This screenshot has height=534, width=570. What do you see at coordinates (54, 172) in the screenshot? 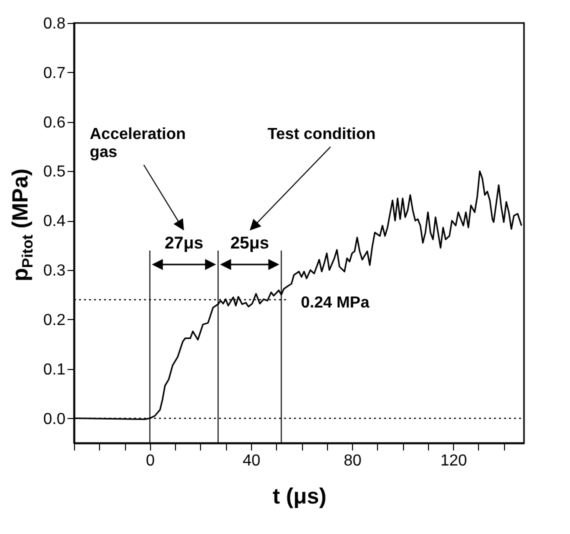
I see `y-tick-label: 0.5` at bounding box center [54, 172].